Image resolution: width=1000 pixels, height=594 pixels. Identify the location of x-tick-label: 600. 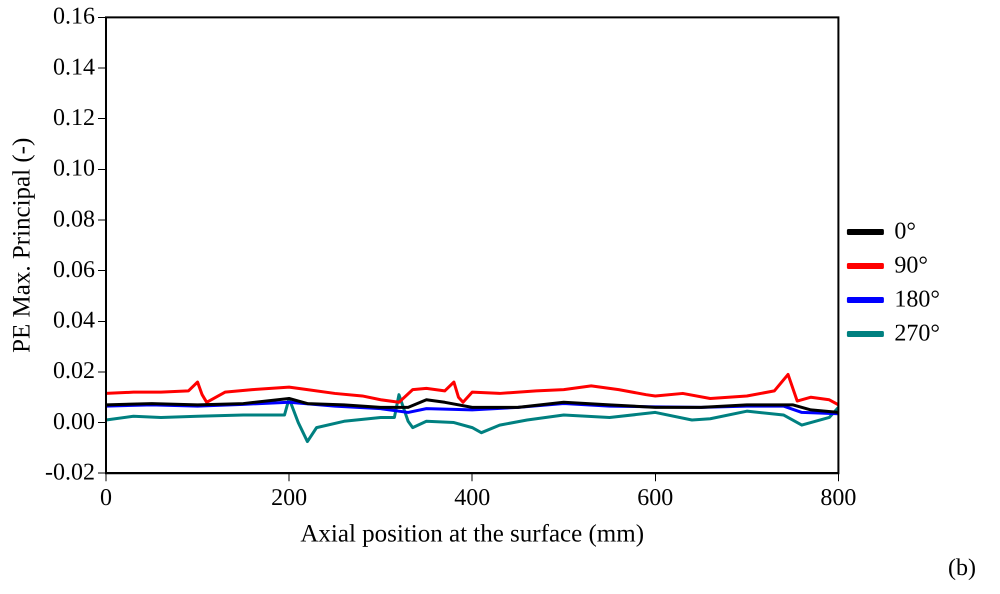
(655, 497).